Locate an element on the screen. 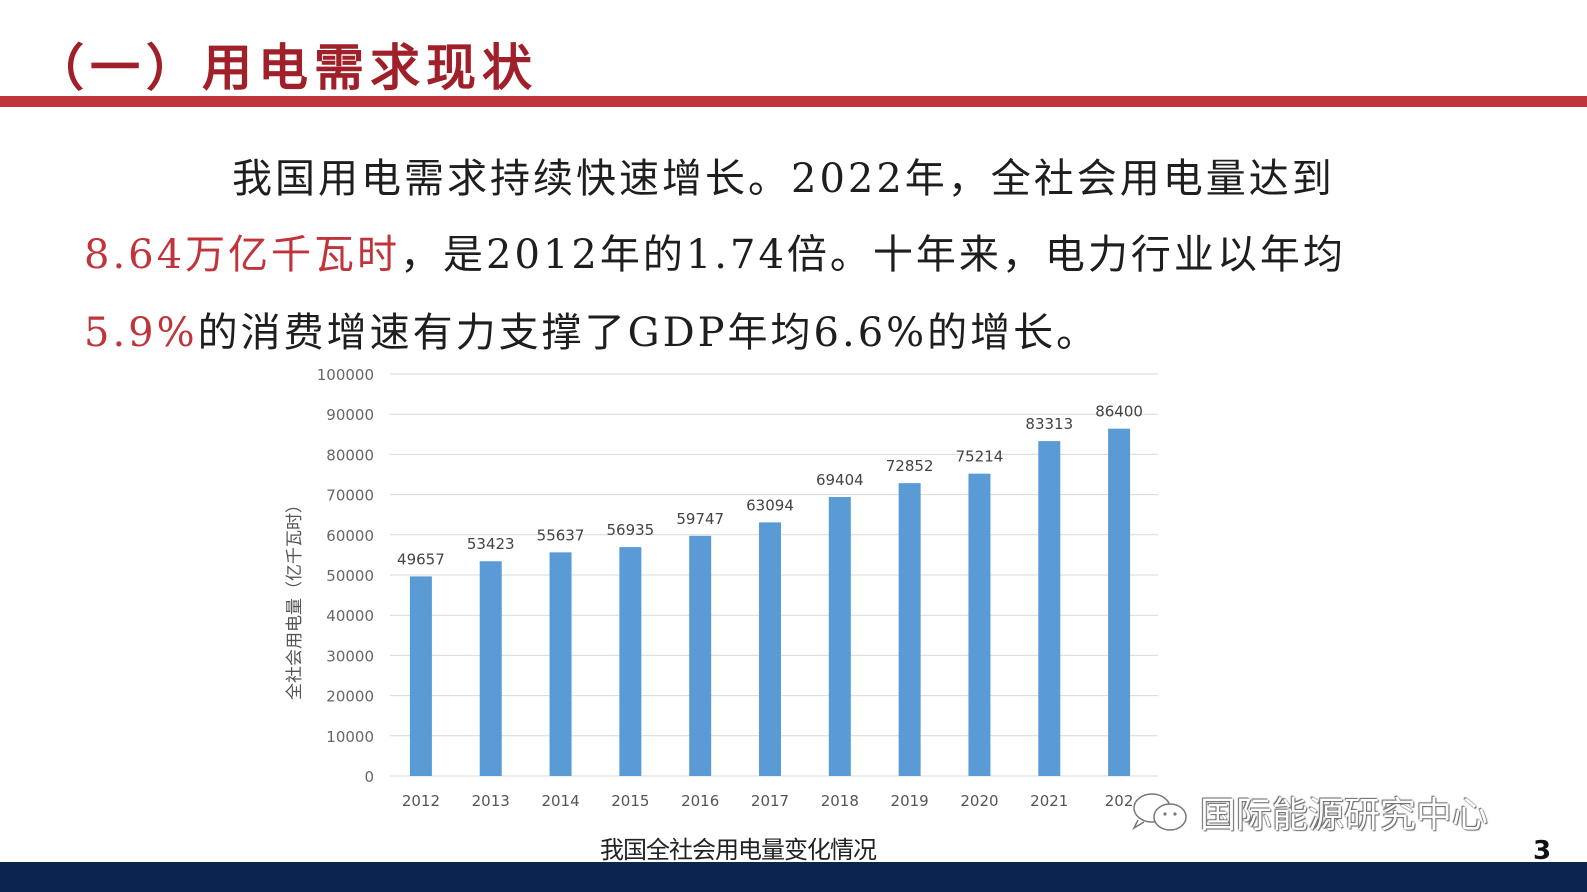 The image size is (1587, 892). y-tick-label: 80000 is located at coordinates (350, 455).